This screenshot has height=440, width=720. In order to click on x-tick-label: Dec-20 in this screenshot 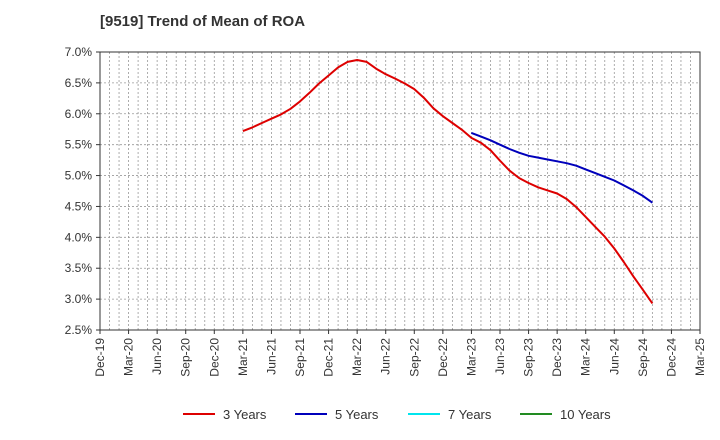, I will do `click(214, 357)`.